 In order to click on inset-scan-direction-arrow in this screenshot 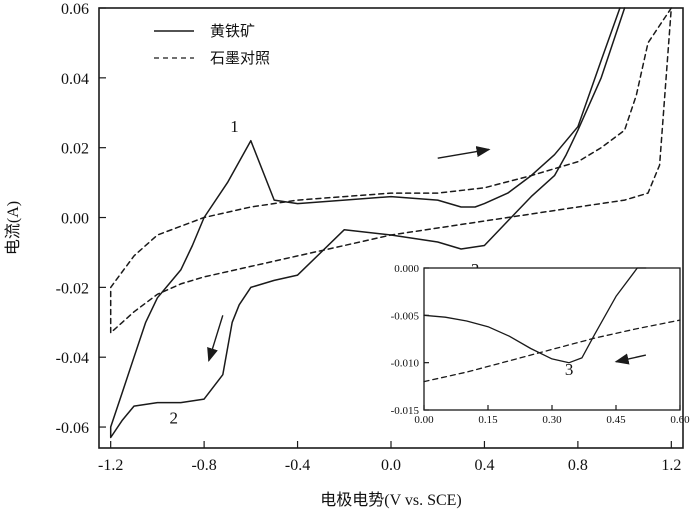, I will do `click(630, 359)`.